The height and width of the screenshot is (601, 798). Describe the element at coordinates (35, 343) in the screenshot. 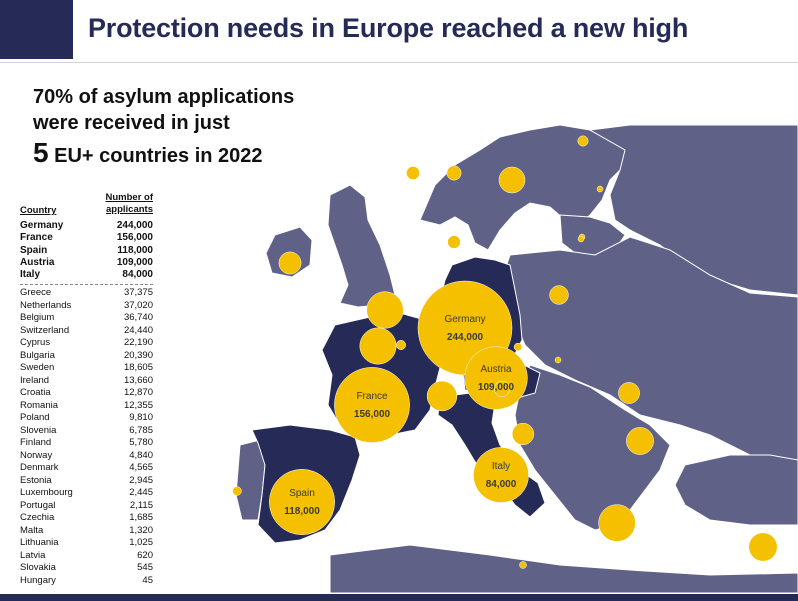

I see `country-name: Cyprus` at that location.